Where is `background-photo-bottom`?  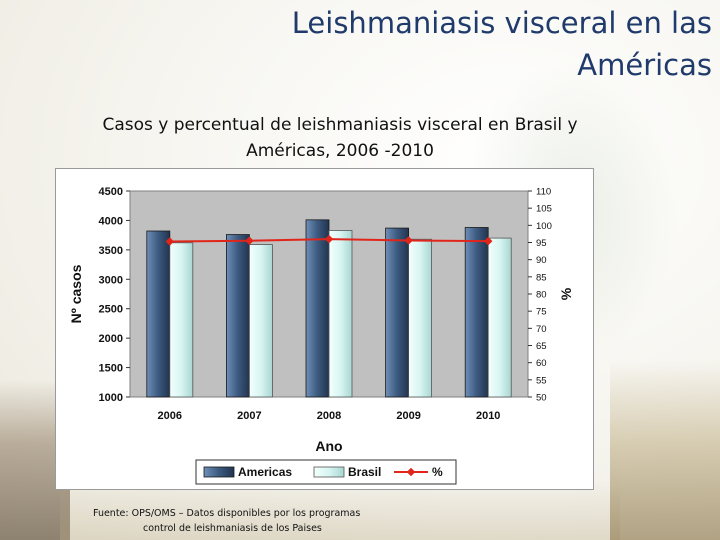
background-photo-bottom is located at coordinates (340, 510).